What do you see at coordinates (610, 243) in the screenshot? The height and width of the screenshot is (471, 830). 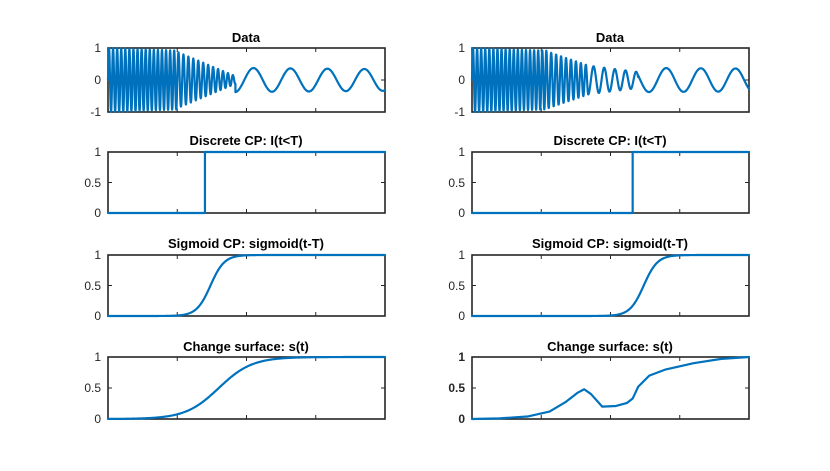 I see `right-sigmoid-title: Sigmoid CP: sigmoid(t-T)` at bounding box center [610, 243].